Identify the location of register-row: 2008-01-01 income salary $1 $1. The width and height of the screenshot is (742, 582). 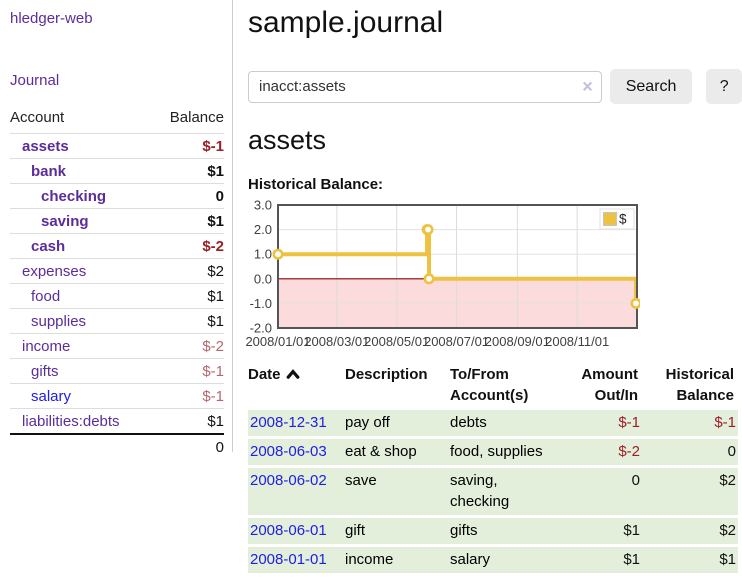
(493, 560).